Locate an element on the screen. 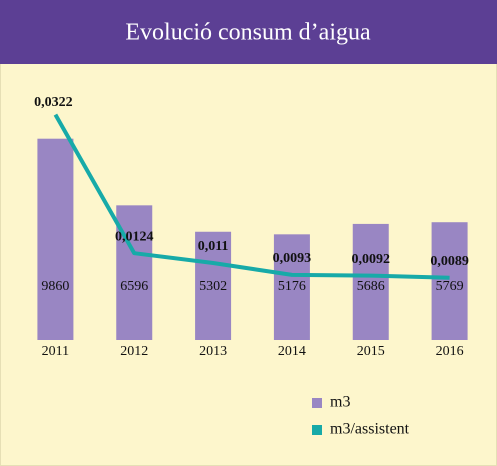 This screenshot has height=466, width=497. x-tick-label: 2012 is located at coordinates (134, 351).